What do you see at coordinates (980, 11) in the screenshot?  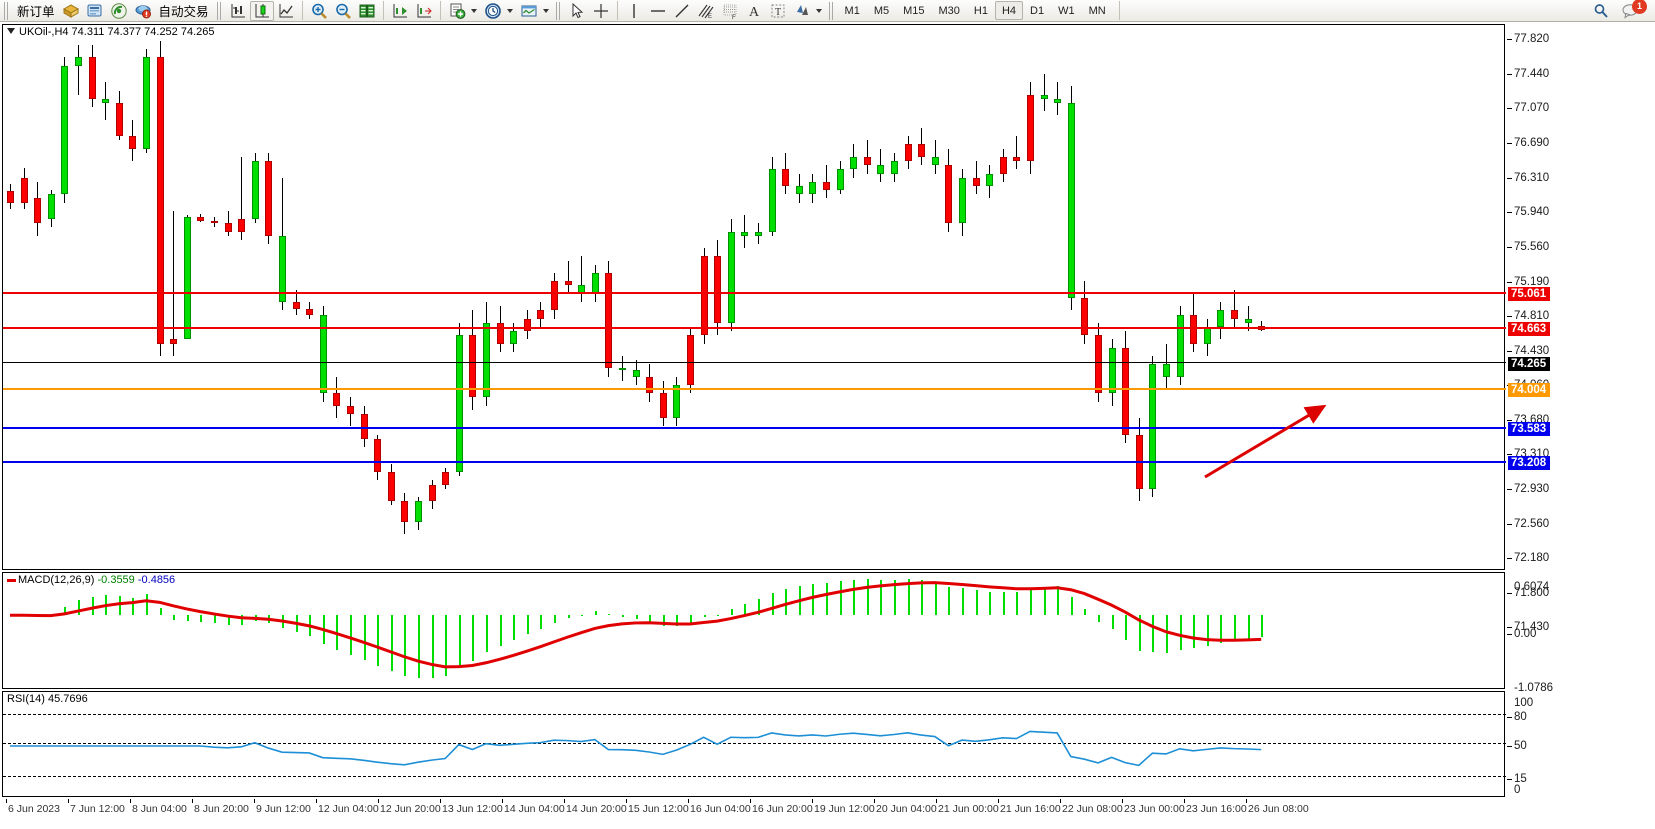 I see `timeframe-h1: H1` at bounding box center [980, 11].